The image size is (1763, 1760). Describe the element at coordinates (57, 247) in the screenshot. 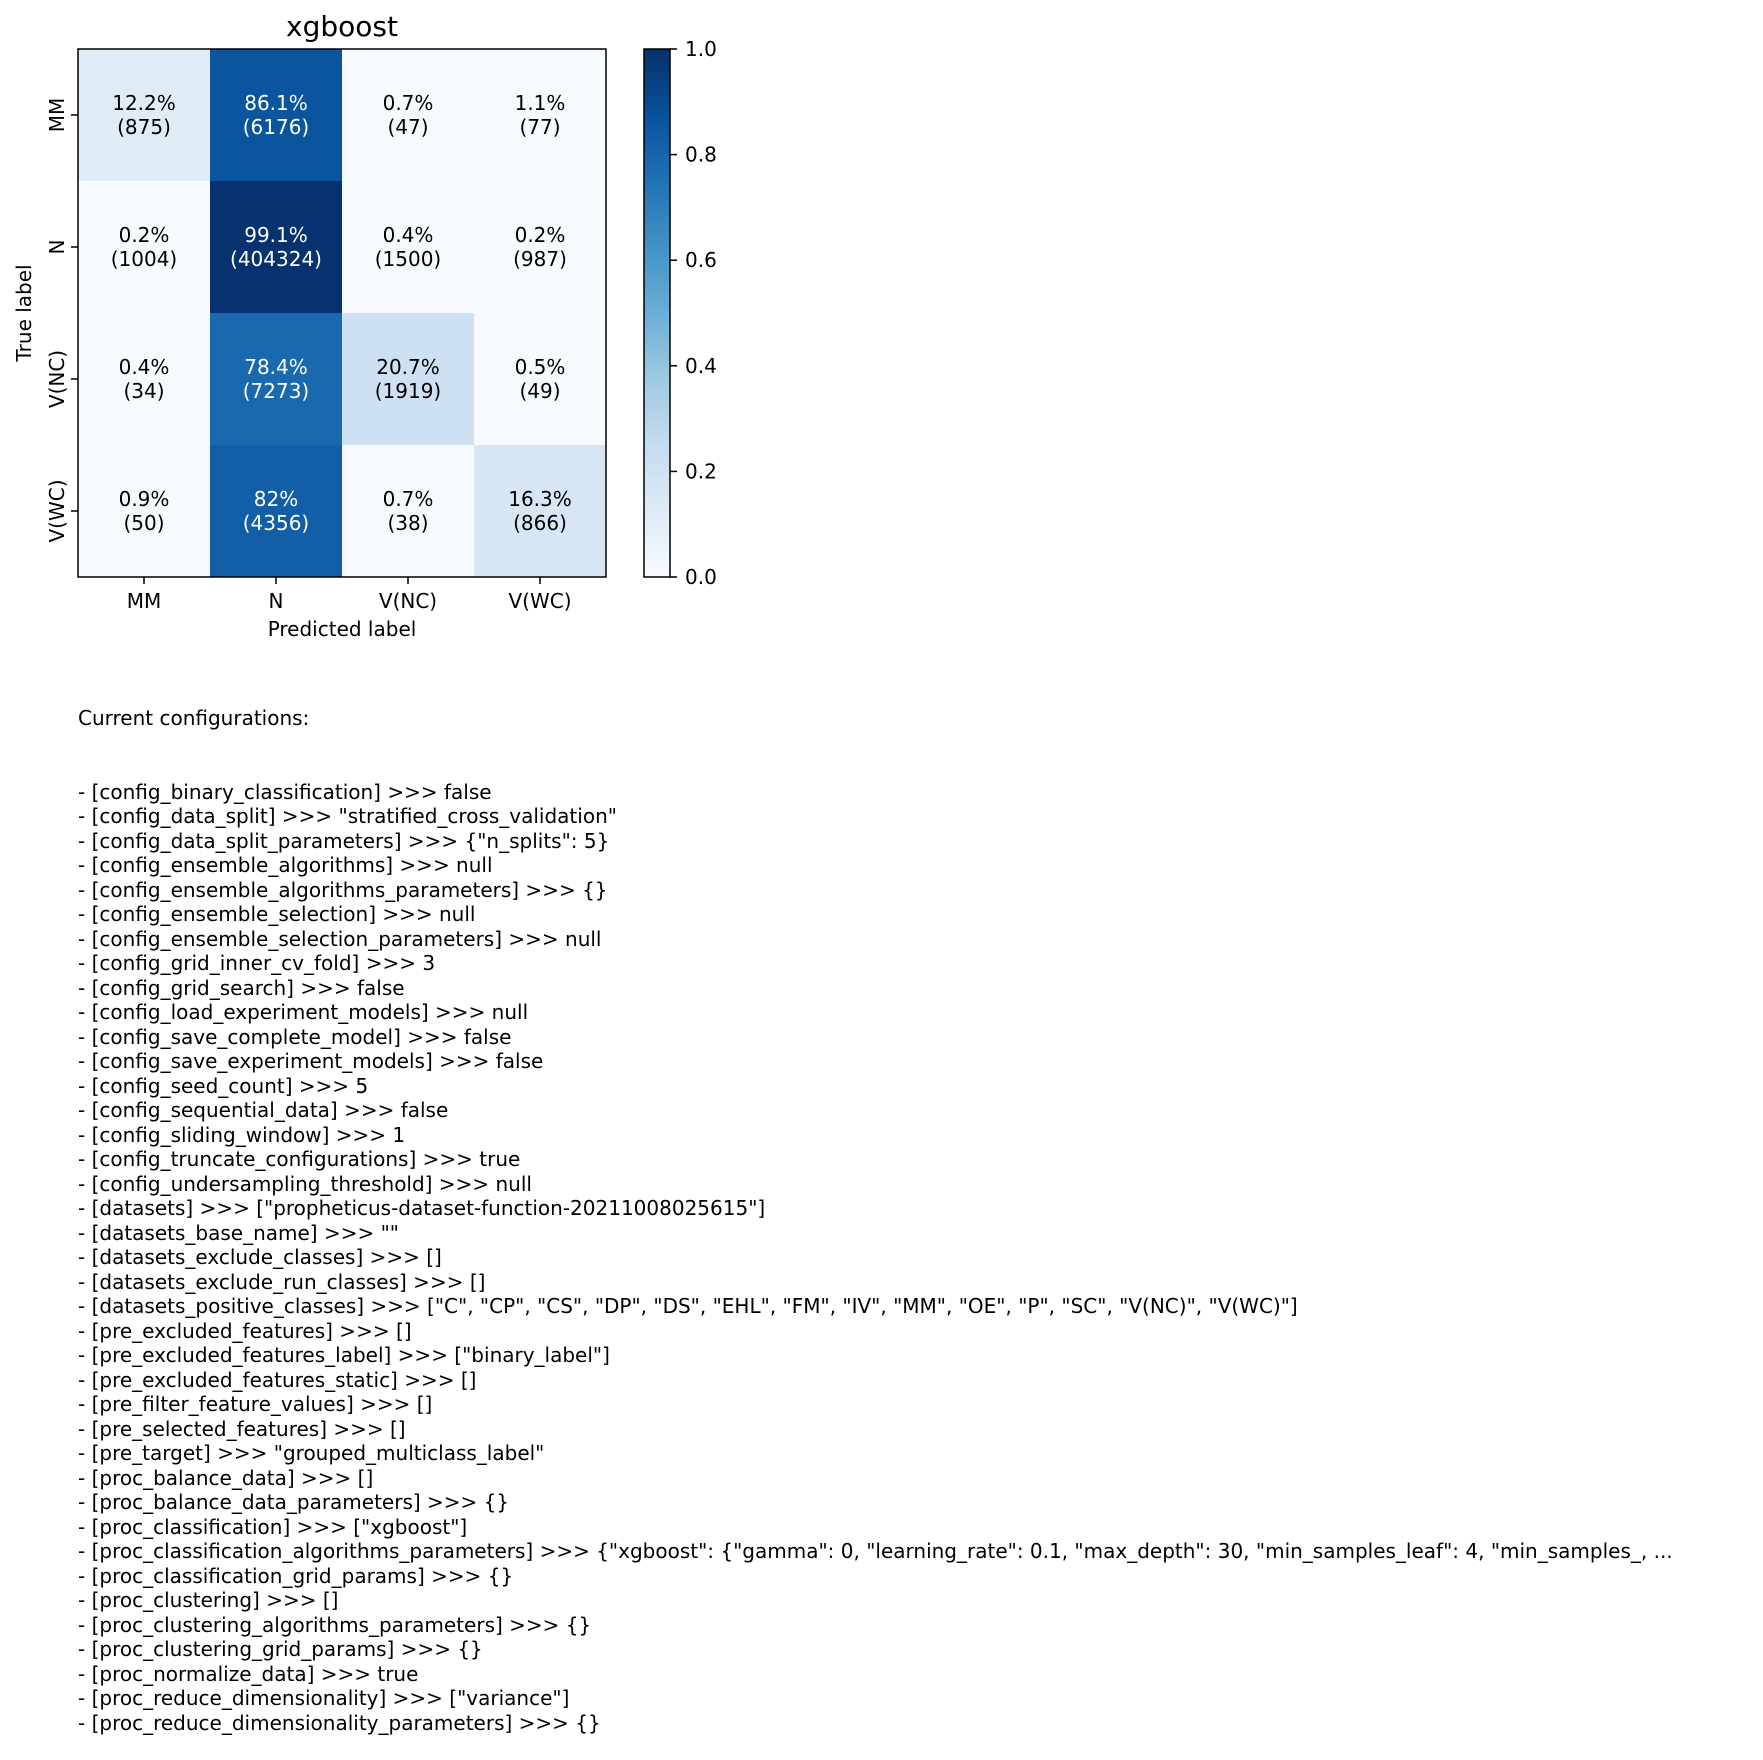

I see `y-tick-label: N` at that location.